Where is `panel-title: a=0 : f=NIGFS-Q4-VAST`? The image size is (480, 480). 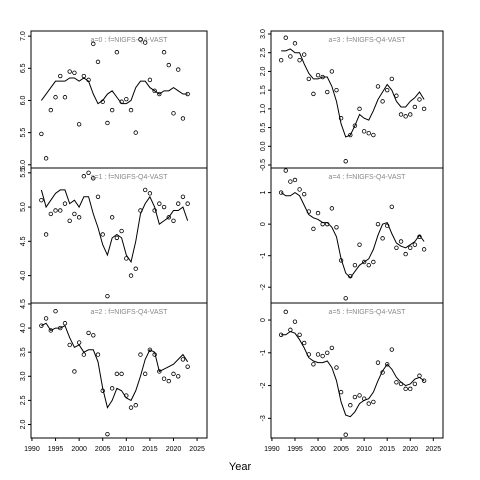
panel-title: a=0 : f=NIGFS-Q4-VAST is located at coordinates (130, 40).